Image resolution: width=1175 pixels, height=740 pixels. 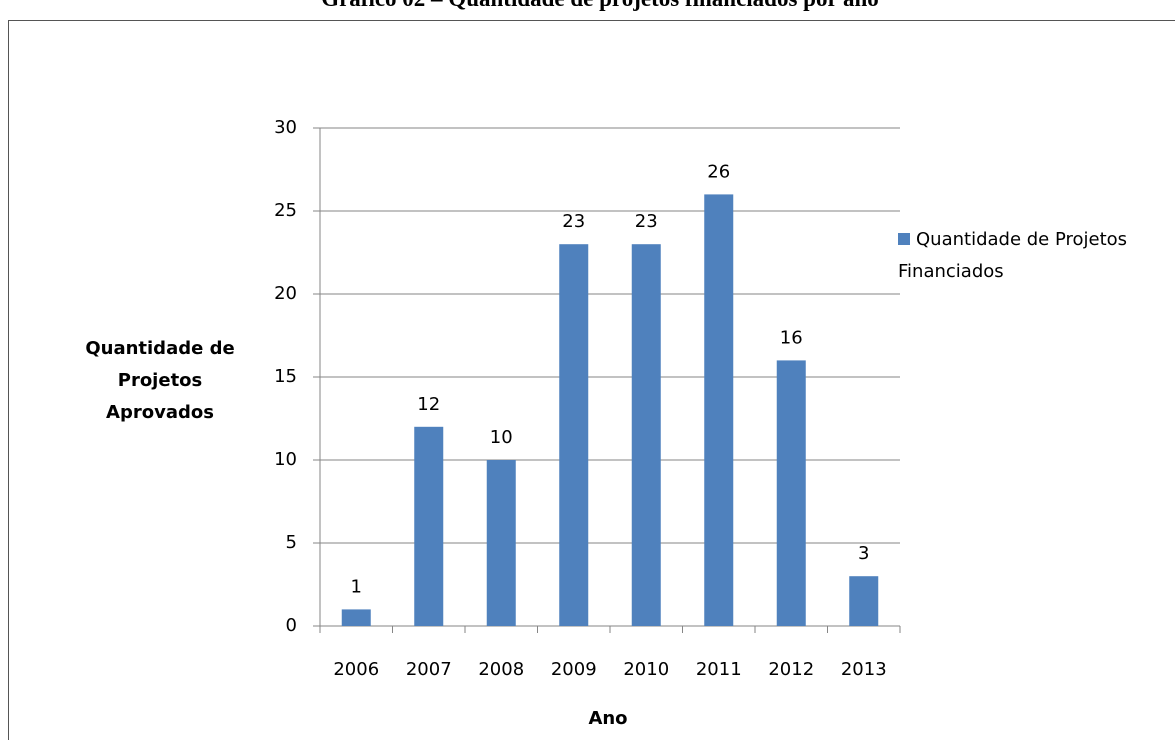 What do you see at coordinates (791, 337) in the screenshot?
I see `data-label: 16` at bounding box center [791, 337].